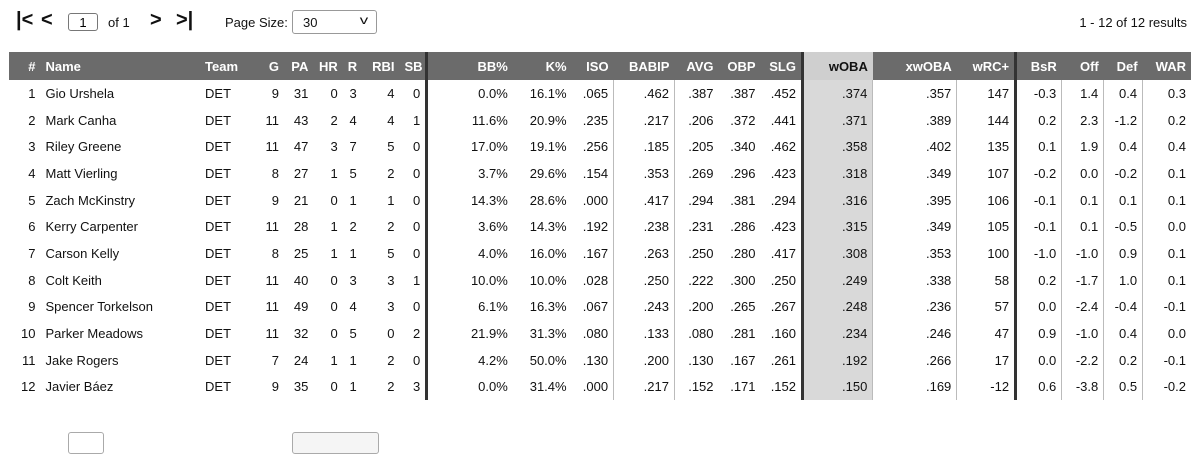  Describe the element at coordinates (82, 253) in the screenshot. I see `player-name-link: Carson Kelly` at that location.